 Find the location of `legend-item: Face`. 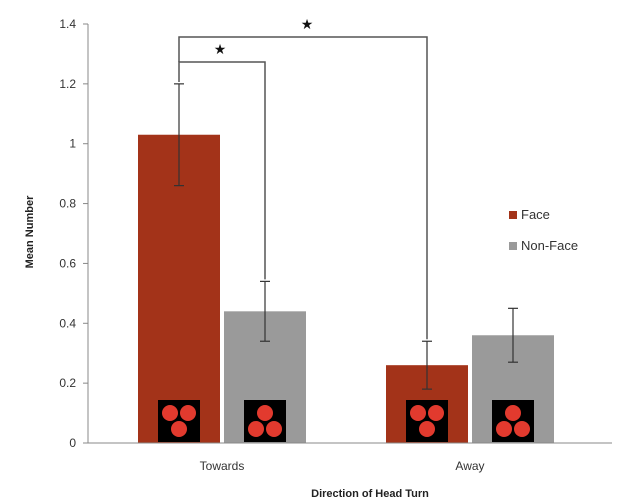

legend-item: Face is located at coordinates (529, 214).